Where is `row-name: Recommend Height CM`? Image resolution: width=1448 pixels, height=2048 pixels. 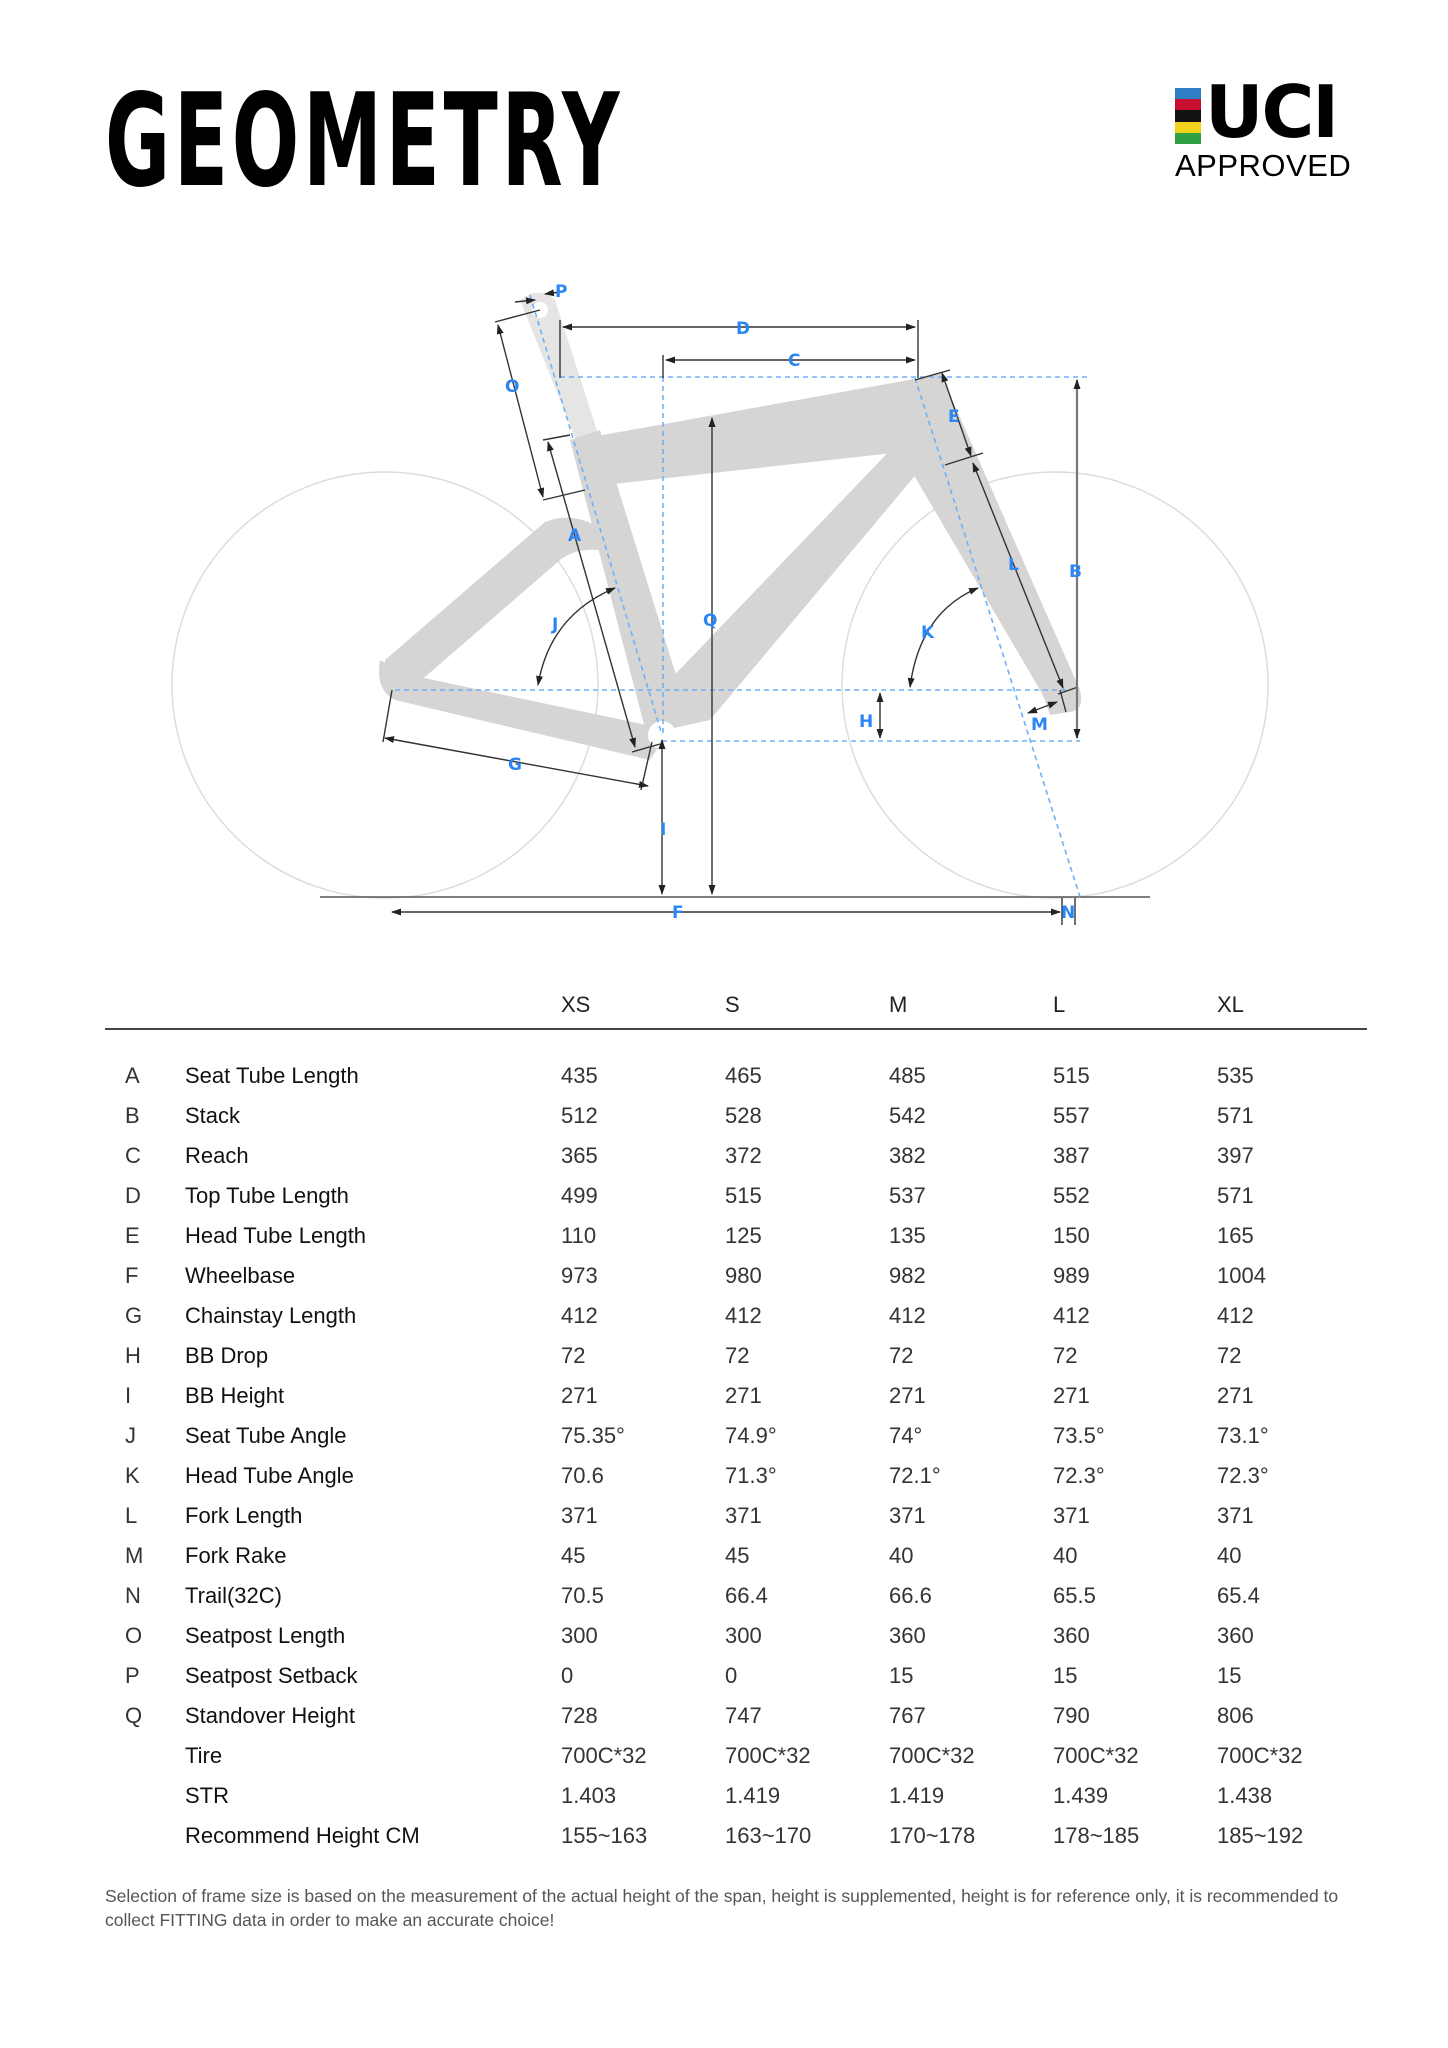
row-name: Recommend Height CM is located at coordinates (302, 1835).